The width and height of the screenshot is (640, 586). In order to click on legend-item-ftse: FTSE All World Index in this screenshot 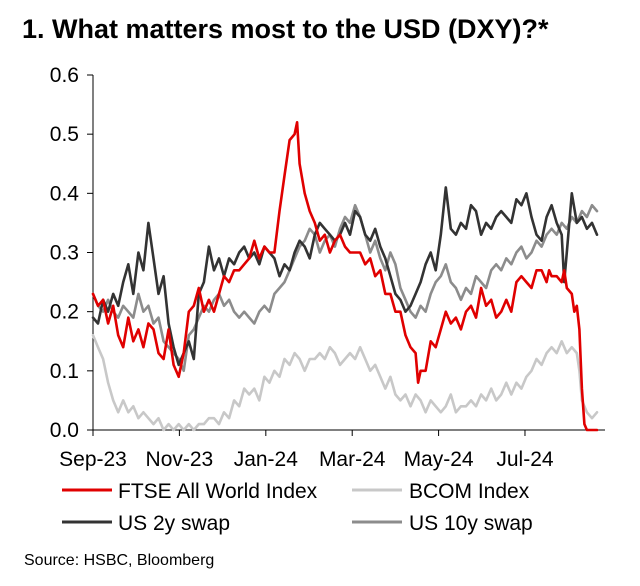, I will do `click(190, 491)`.